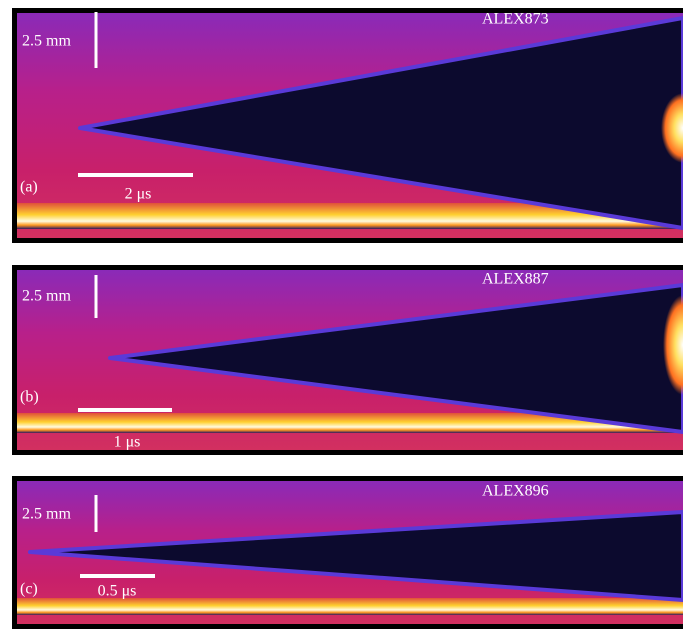 The image size is (683, 629). I want to click on panel-label: (b), so click(29, 397).